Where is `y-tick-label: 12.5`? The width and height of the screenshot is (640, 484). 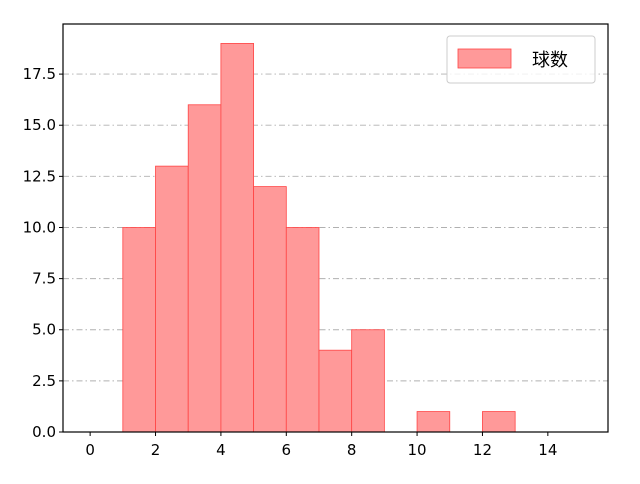 y-tick-label: 12.5 is located at coordinates (39, 176).